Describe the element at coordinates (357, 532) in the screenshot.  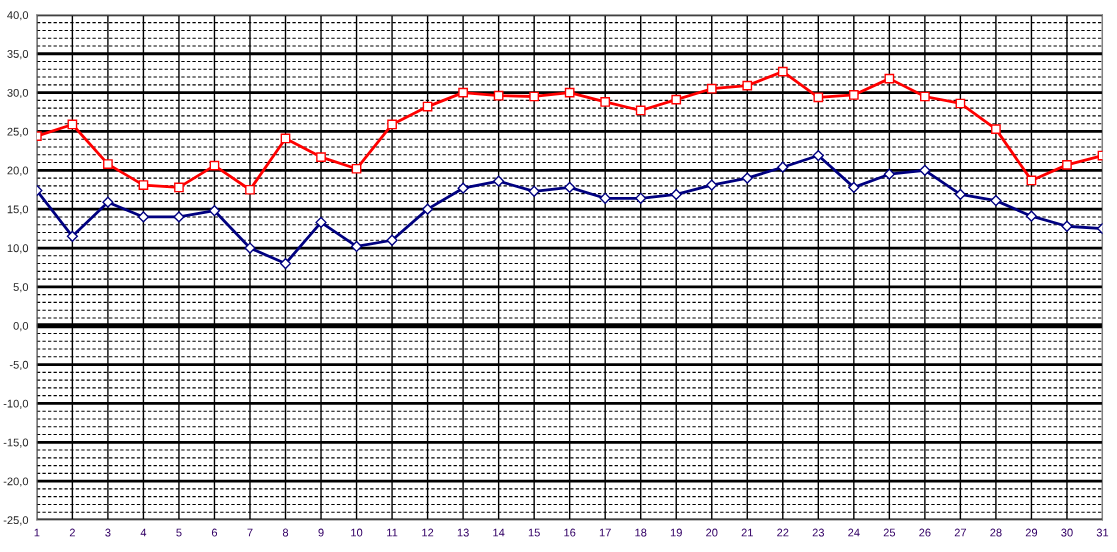
I see `x-tick-label: 10` at that location.